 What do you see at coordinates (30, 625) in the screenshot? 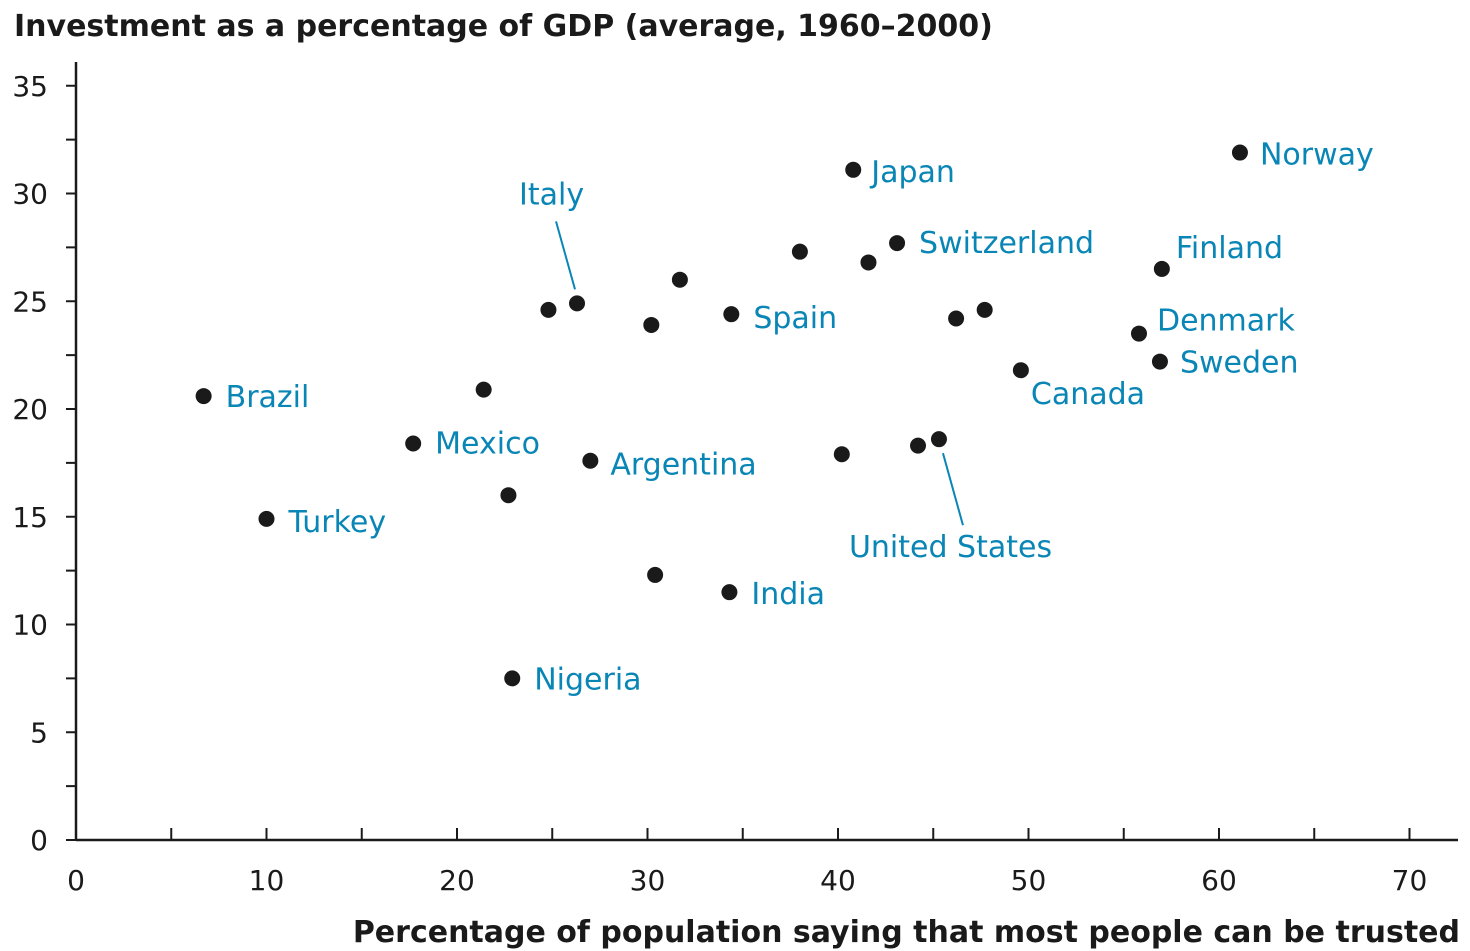
I see `y-tick-label: 10` at bounding box center [30, 625].